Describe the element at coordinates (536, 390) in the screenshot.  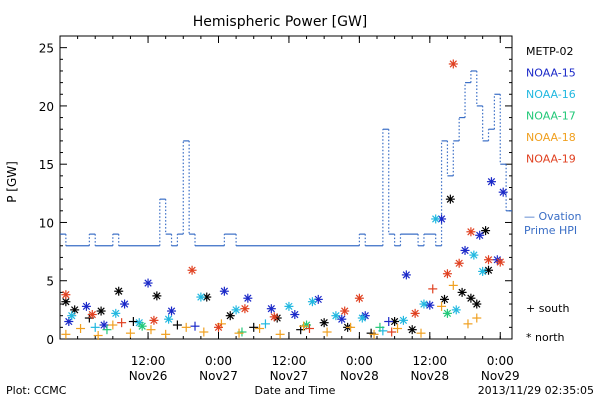
I see `footer-timestamp: 2013/11/29 02:35:05` at that location.